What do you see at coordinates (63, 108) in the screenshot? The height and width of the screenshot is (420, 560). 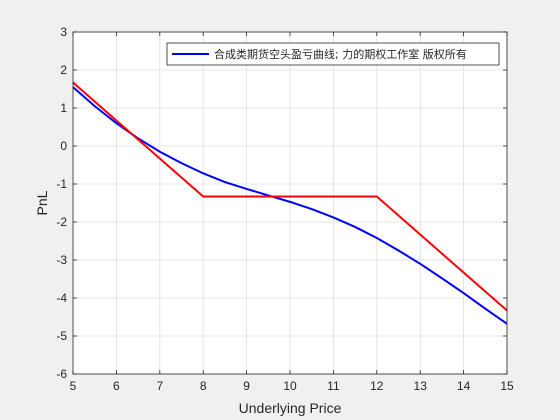 I see `y-tick-label: 1` at bounding box center [63, 108].